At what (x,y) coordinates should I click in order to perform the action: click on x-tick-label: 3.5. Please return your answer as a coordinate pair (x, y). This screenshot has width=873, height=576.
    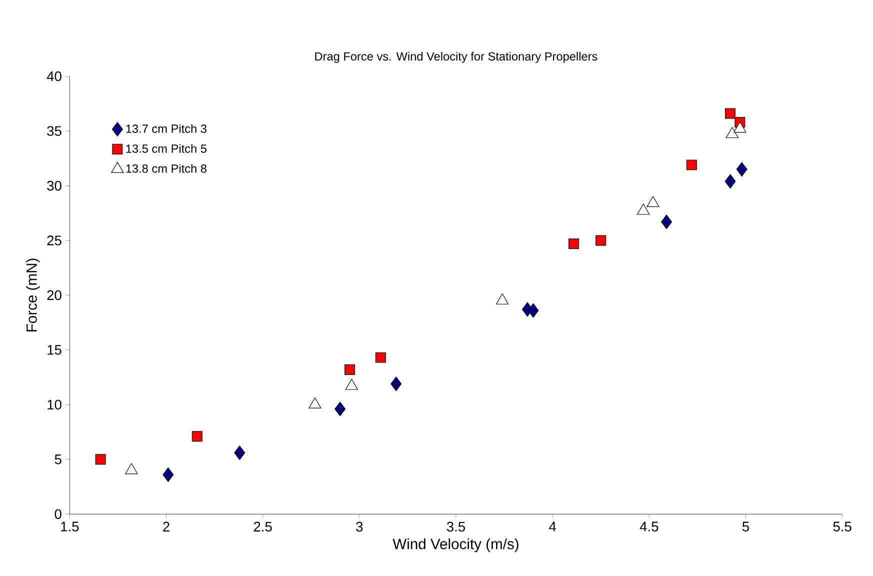
    Looking at the image, I should click on (455, 527).